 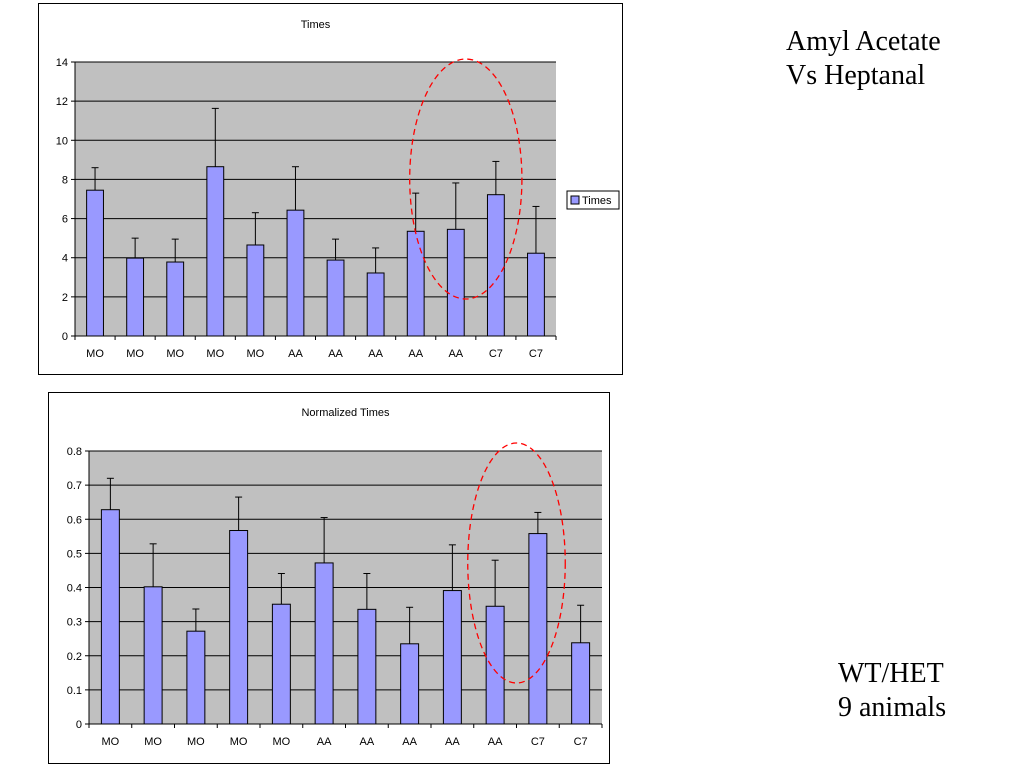 I want to click on y-tick-label: 0.8, so click(x=74, y=452).